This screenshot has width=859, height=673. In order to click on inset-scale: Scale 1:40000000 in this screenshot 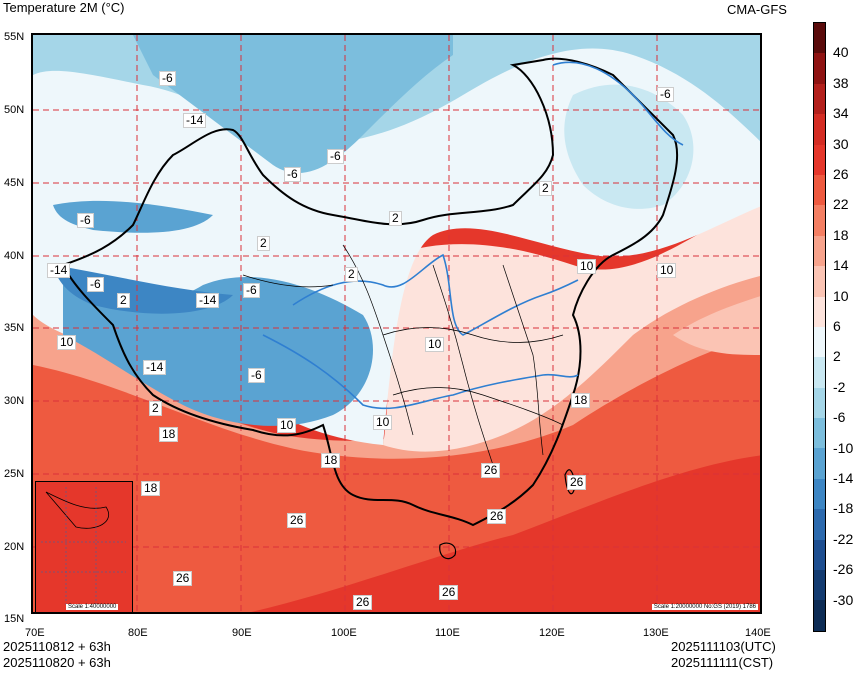, I will do `click(92, 607)`.